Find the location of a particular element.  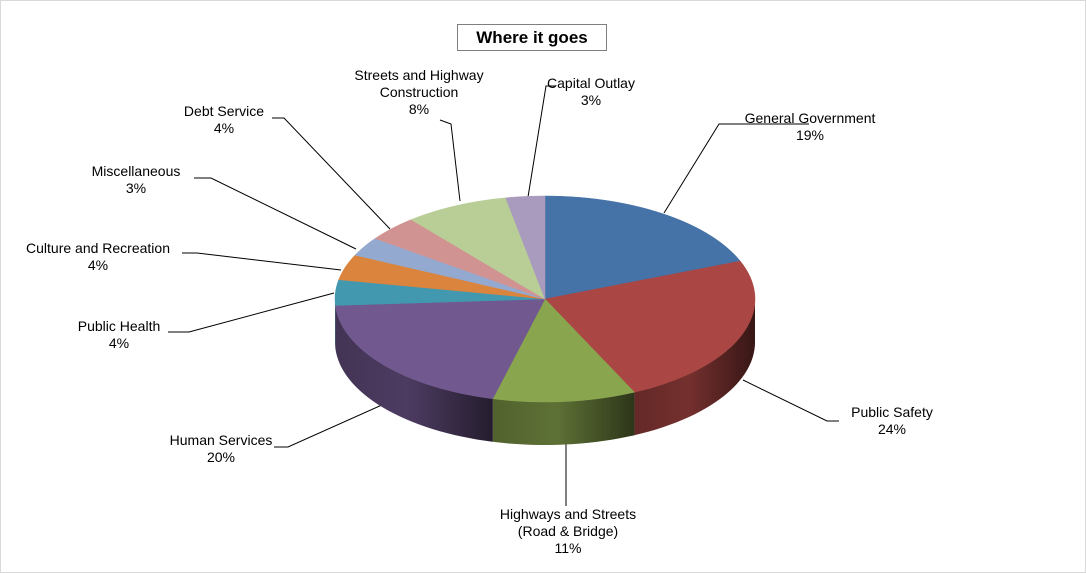

slice-label-general-government: General Government 19% is located at coordinates (810, 127).